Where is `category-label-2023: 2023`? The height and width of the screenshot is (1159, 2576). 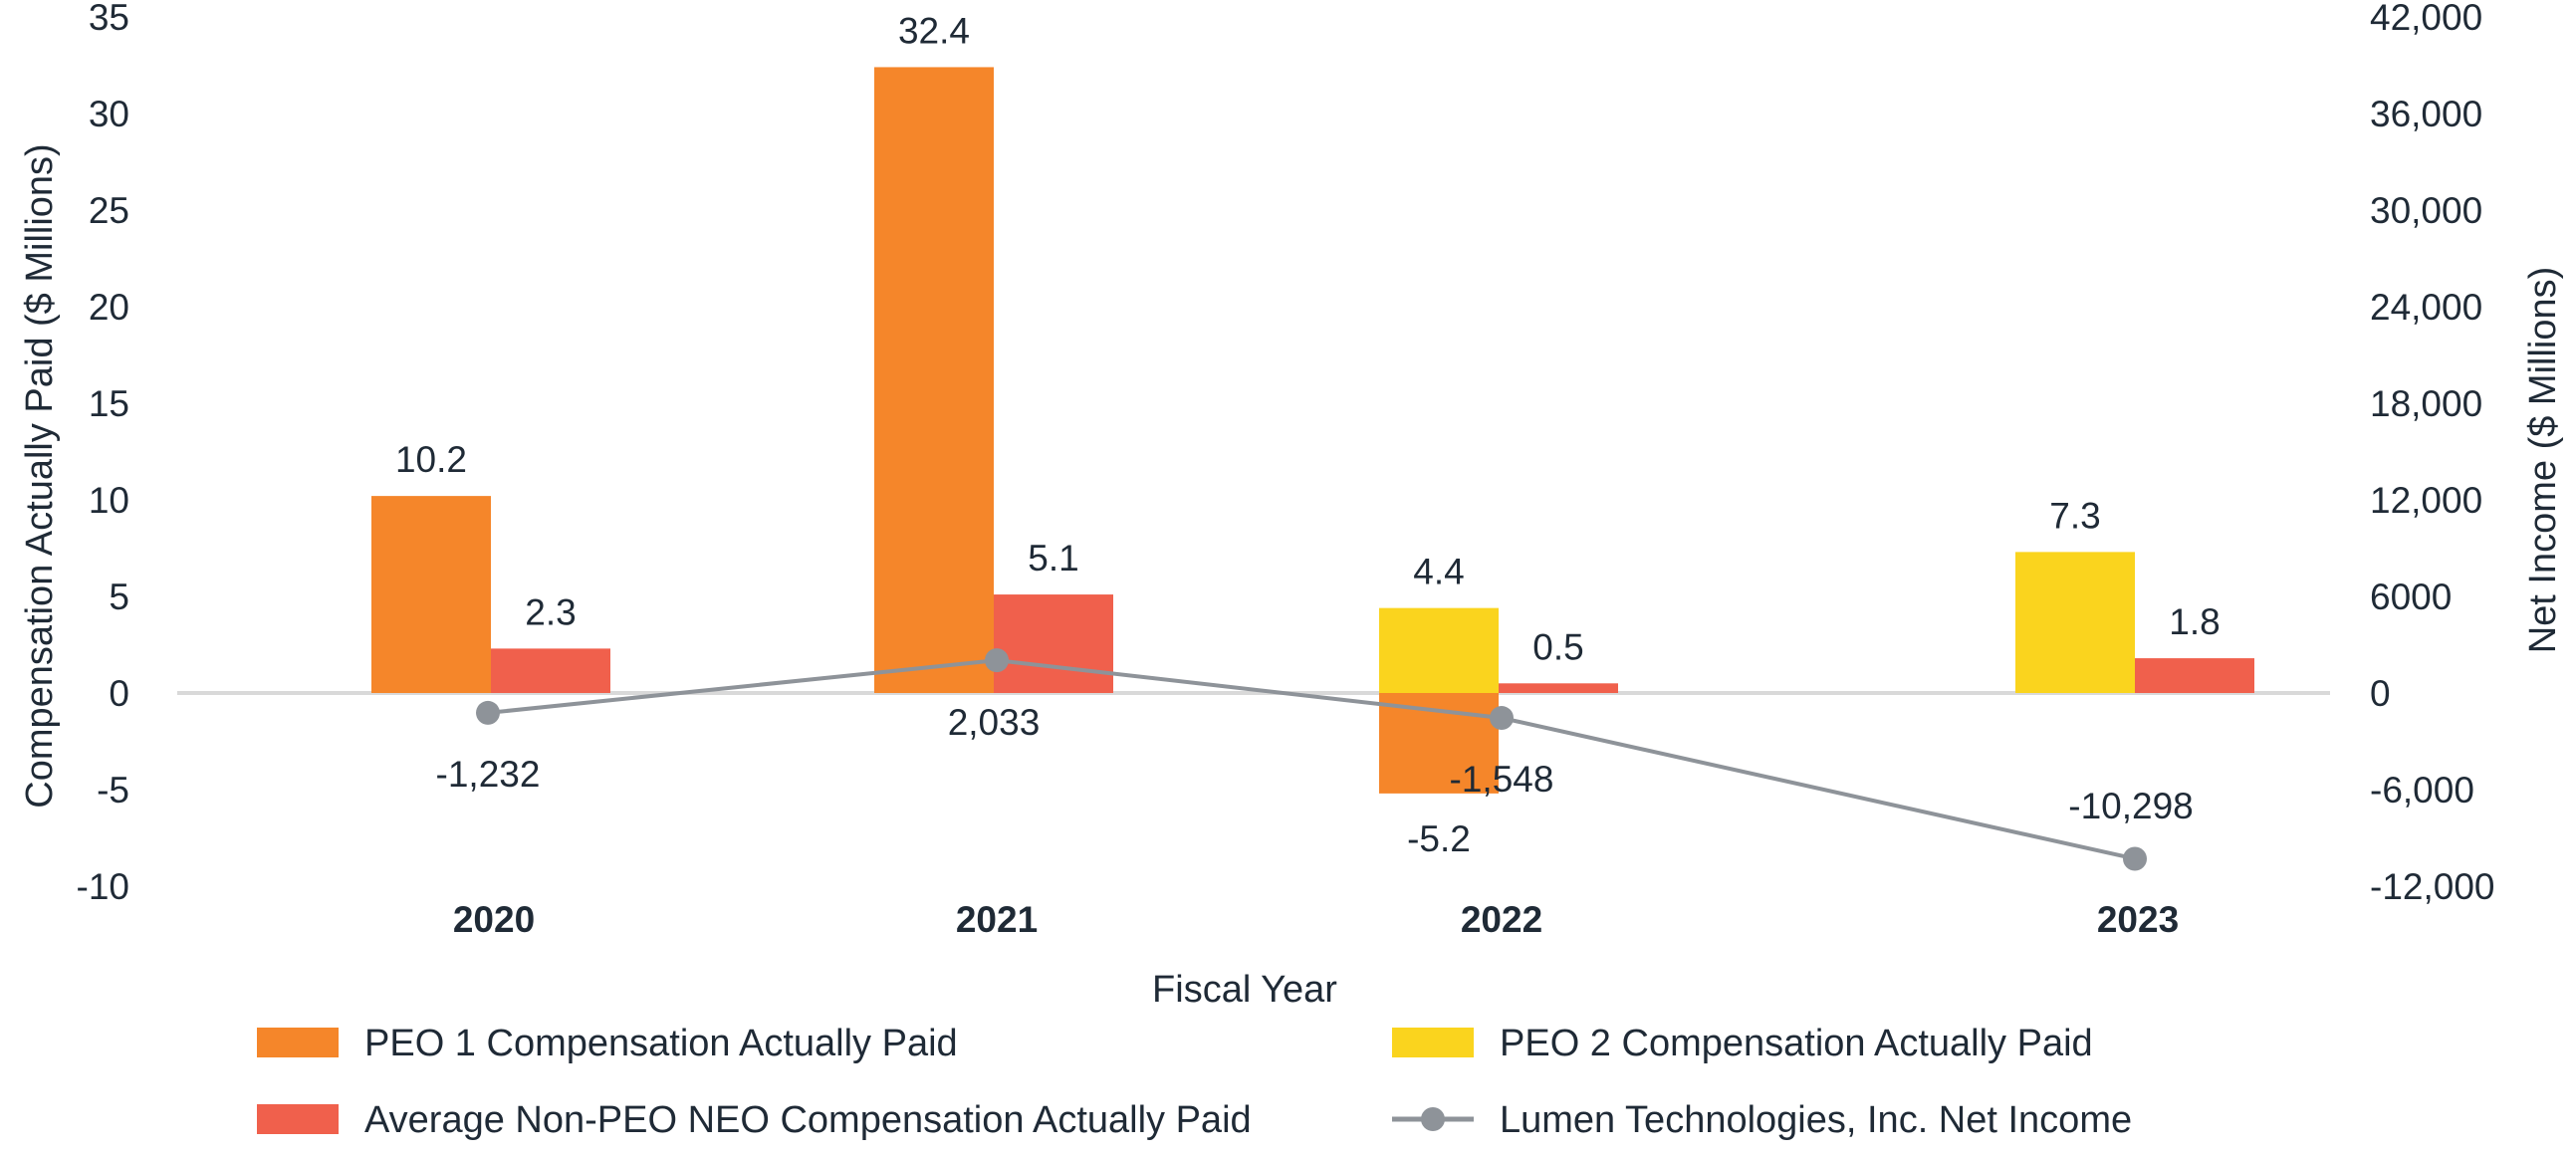
category-label-2023: 2023 is located at coordinates (2138, 919).